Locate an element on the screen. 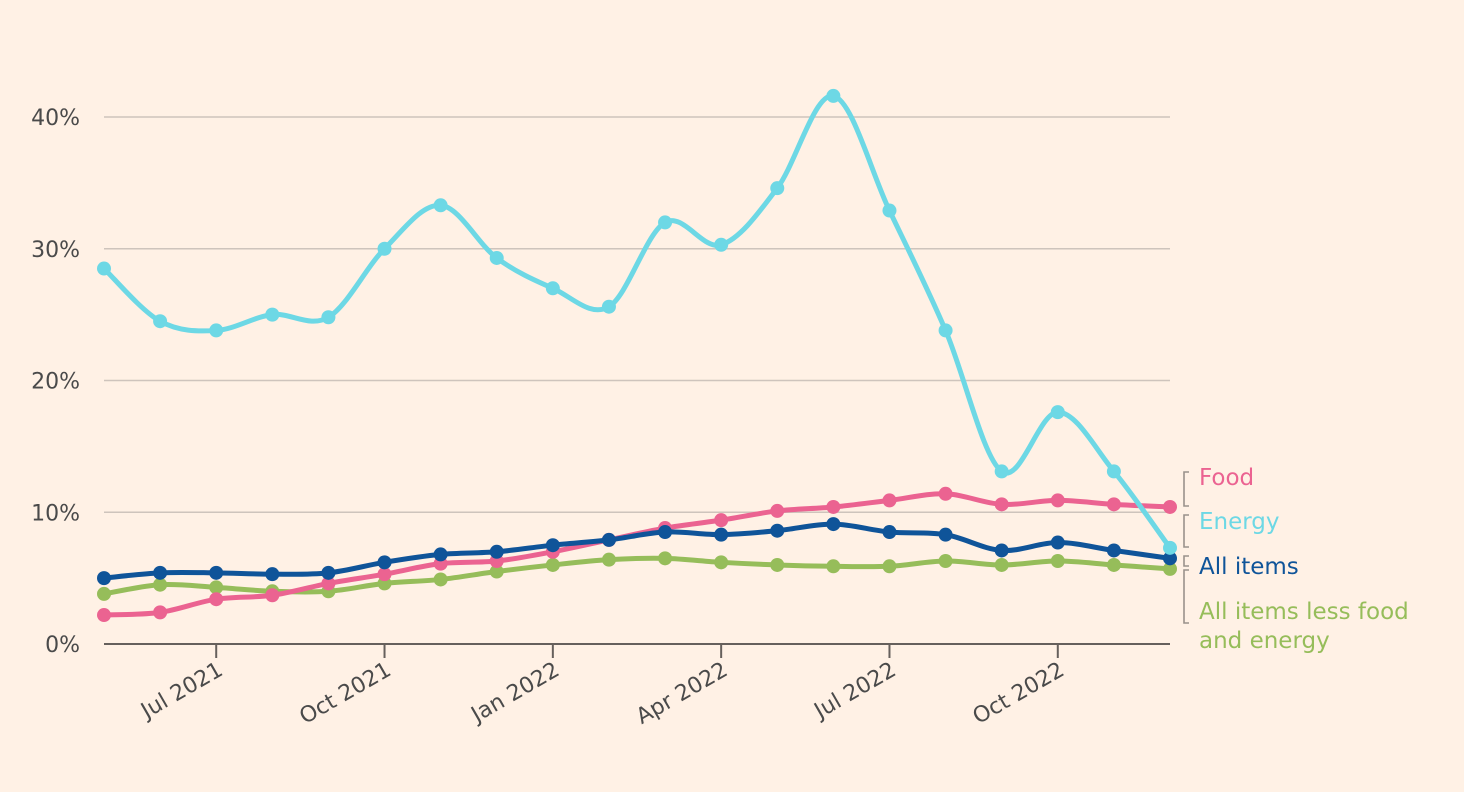  legend-item-food: Food is located at coordinates (1218, 486).